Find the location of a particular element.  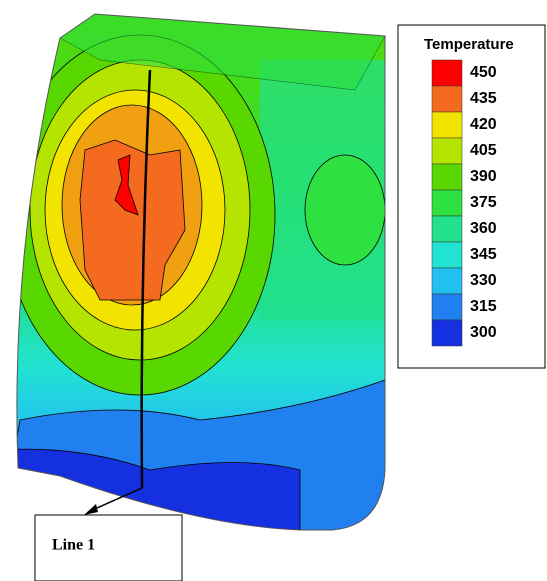

line-1-path is located at coordinates (146, 279).